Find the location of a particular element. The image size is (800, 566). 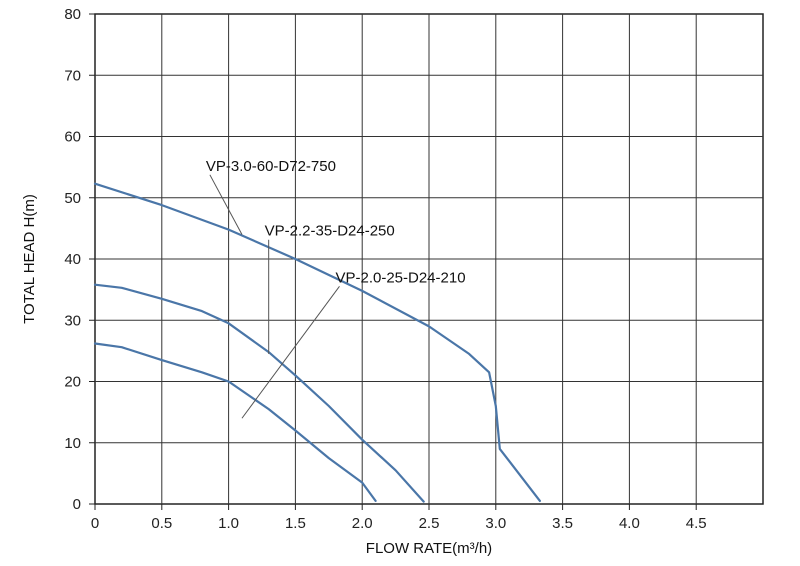

x-axis-ticks: 0 0.5 1.0 1.5 2.0 2.5 3.0 3.5 4.0 4.5 is located at coordinates (399, 518).